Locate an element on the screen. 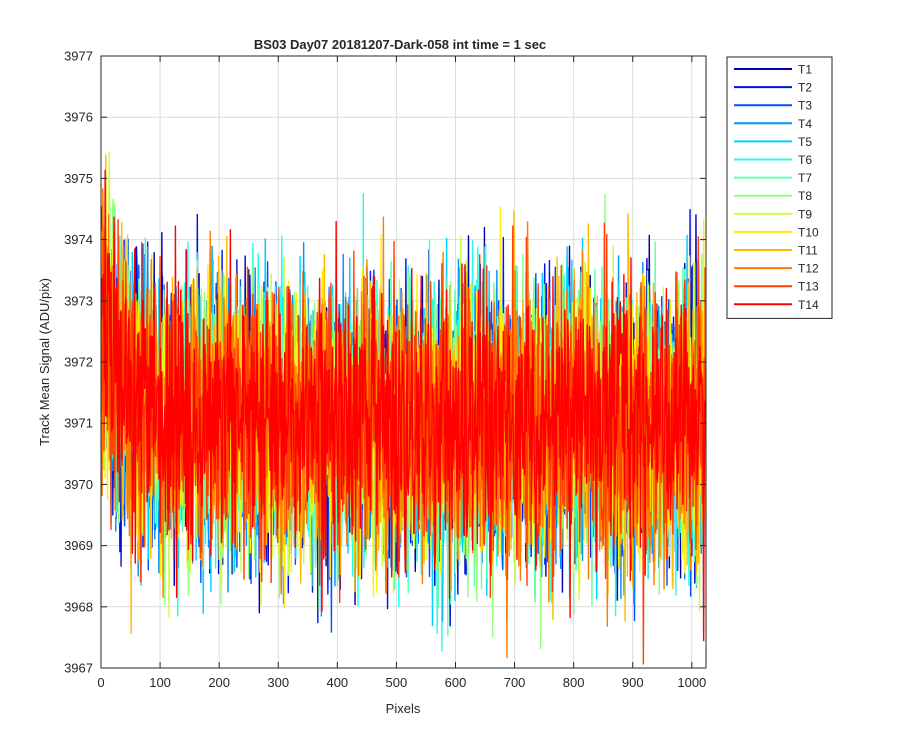  x-tick-label: 900 is located at coordinates (633, 682).